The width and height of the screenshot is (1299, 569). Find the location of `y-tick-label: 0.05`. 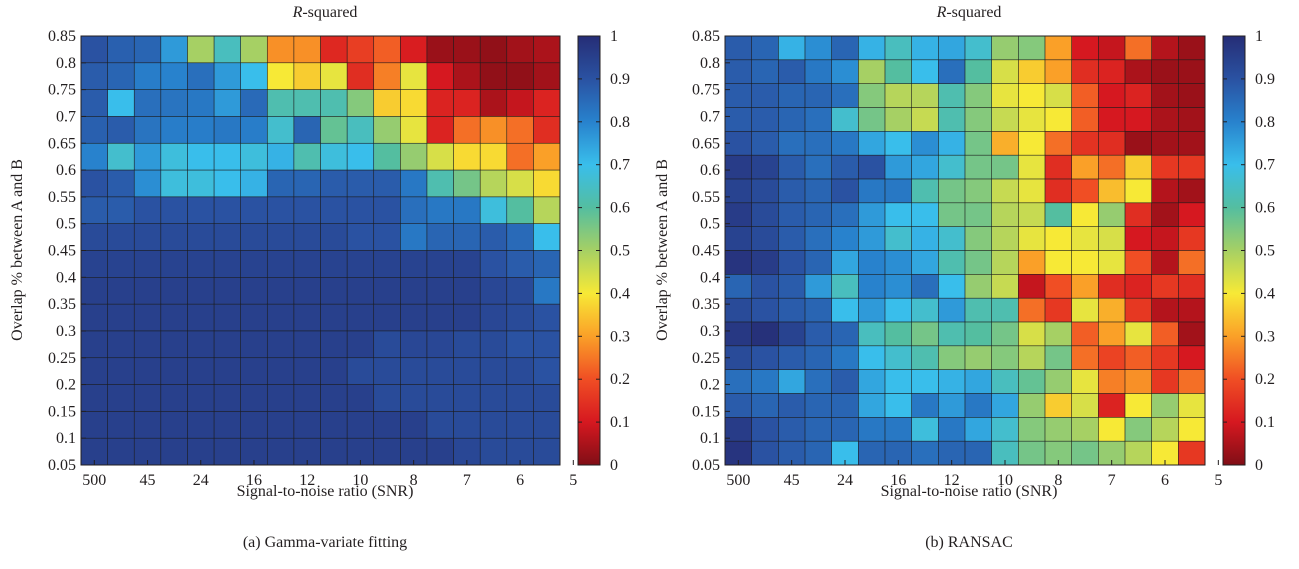

y-tick-label: 0.05 is located at coordinates (706, 465).